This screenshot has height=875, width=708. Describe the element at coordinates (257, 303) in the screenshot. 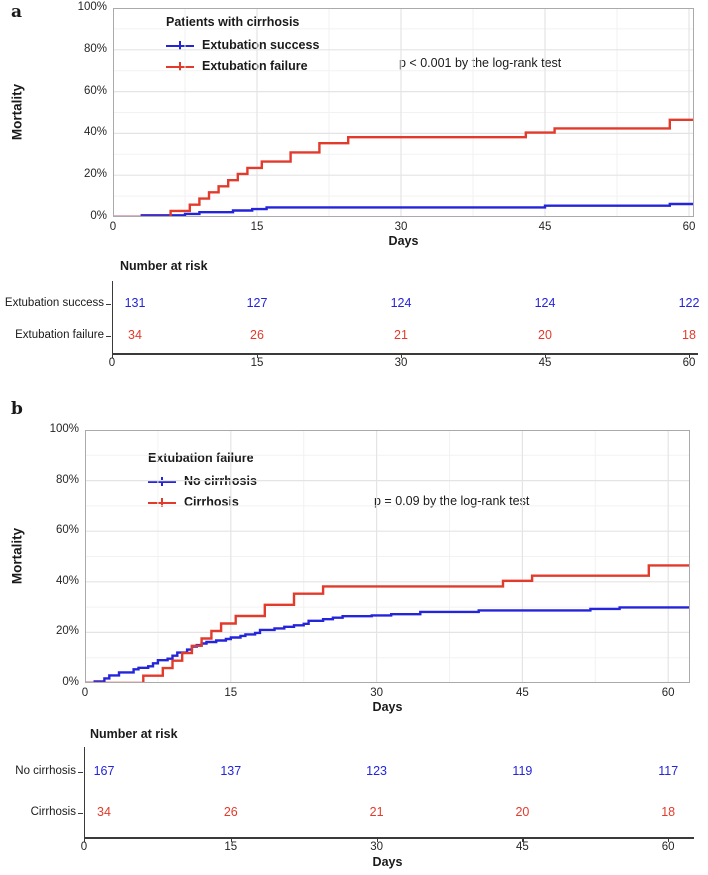

I see `risk-number: 127` at that location.